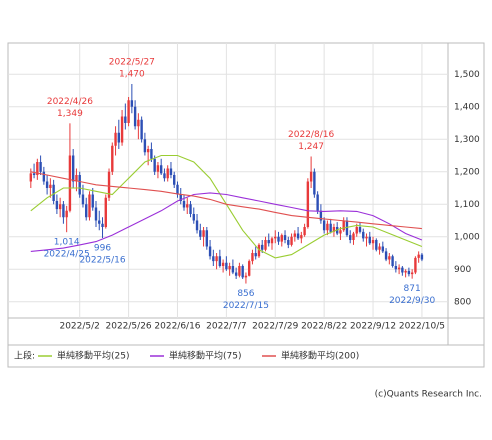 The width and height of the screenshot is (492, 440). Describe the element at coordinates (132, 75) in the screenshot. I see `annotation-value: 1,470` at that location.